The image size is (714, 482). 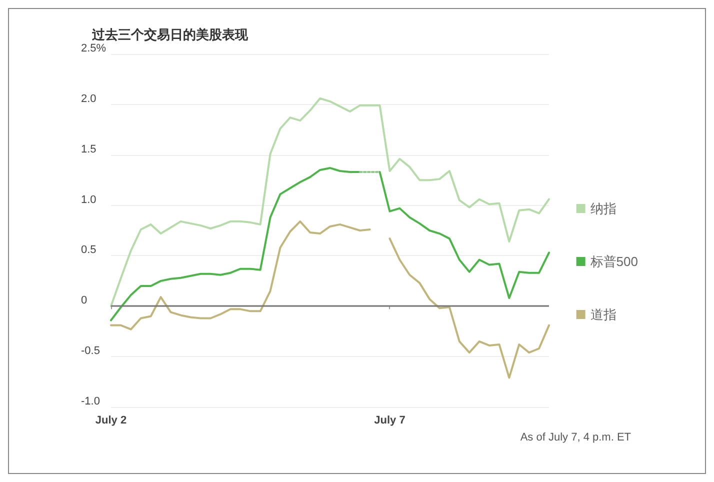 I want to click on x-tick-label: July 2, so click(x=111, y=420).